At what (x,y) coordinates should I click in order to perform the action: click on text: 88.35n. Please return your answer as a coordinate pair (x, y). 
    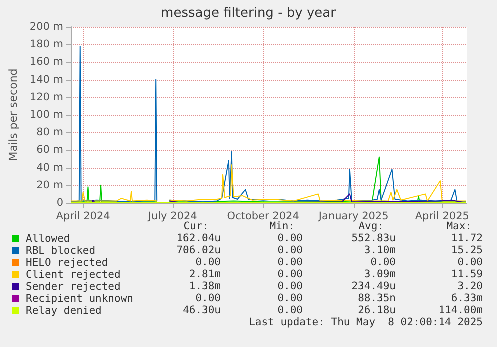
    Looking at the image, I should click on (377, 298).